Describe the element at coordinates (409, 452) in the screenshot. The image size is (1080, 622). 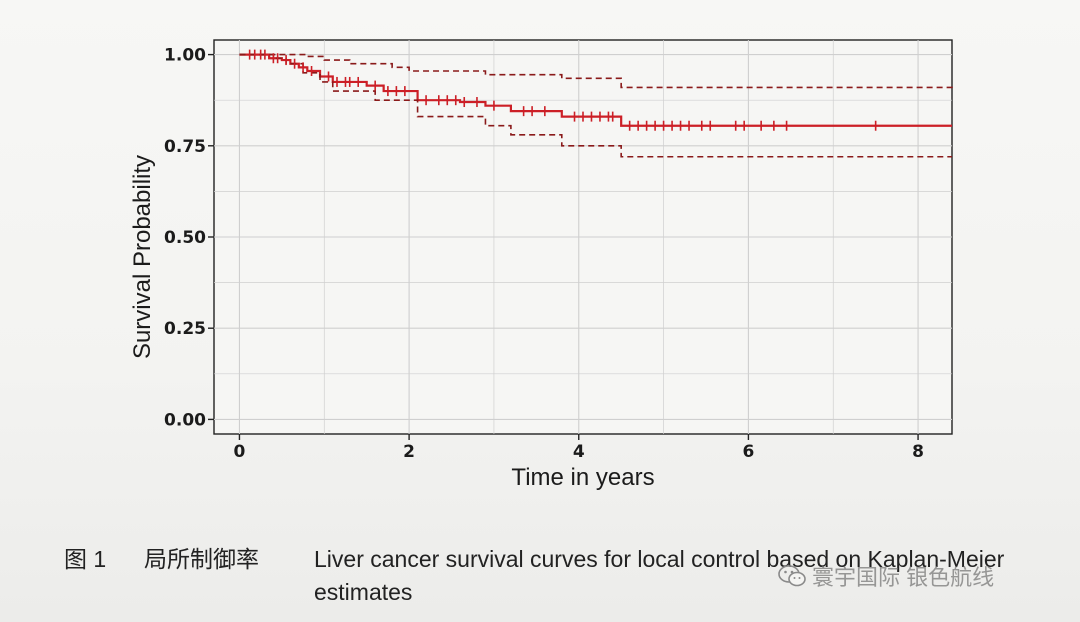
I see `x-tick-label: 2` at that location.